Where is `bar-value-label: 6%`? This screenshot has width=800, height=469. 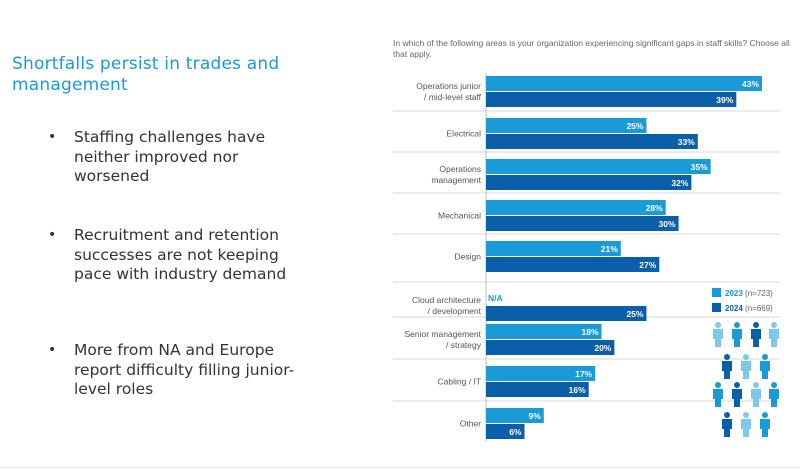
bar-value-label: 6% is located at coordinates (515, 432).